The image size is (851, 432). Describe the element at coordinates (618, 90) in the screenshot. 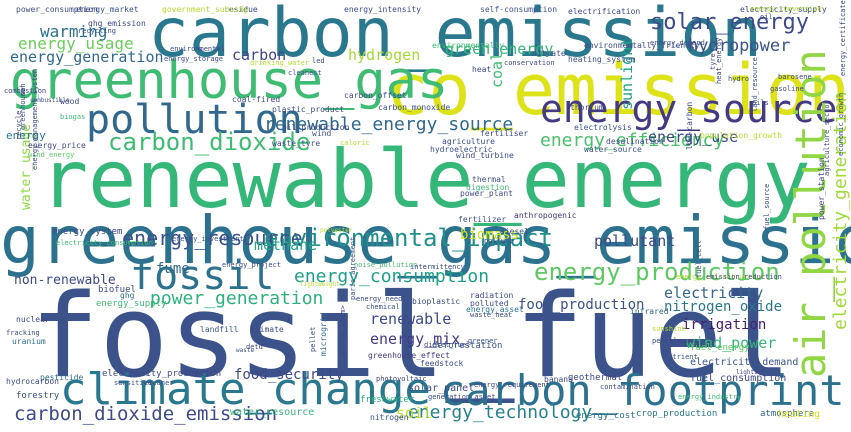

I see `cloud-word: co_emission` at that location.